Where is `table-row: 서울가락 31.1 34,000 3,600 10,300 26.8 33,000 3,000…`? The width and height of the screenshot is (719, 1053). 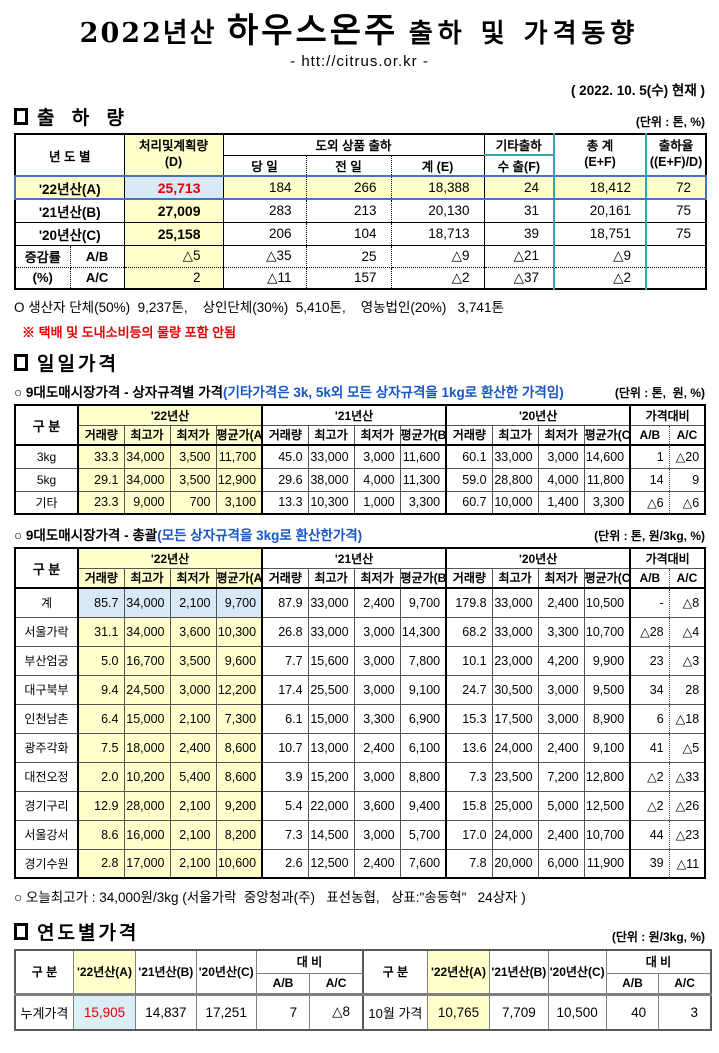 table-row: 서울가락 31.1 34,000 3,600 10,300 26.8 33,000 3,000… is located at coordinates (360, 631).